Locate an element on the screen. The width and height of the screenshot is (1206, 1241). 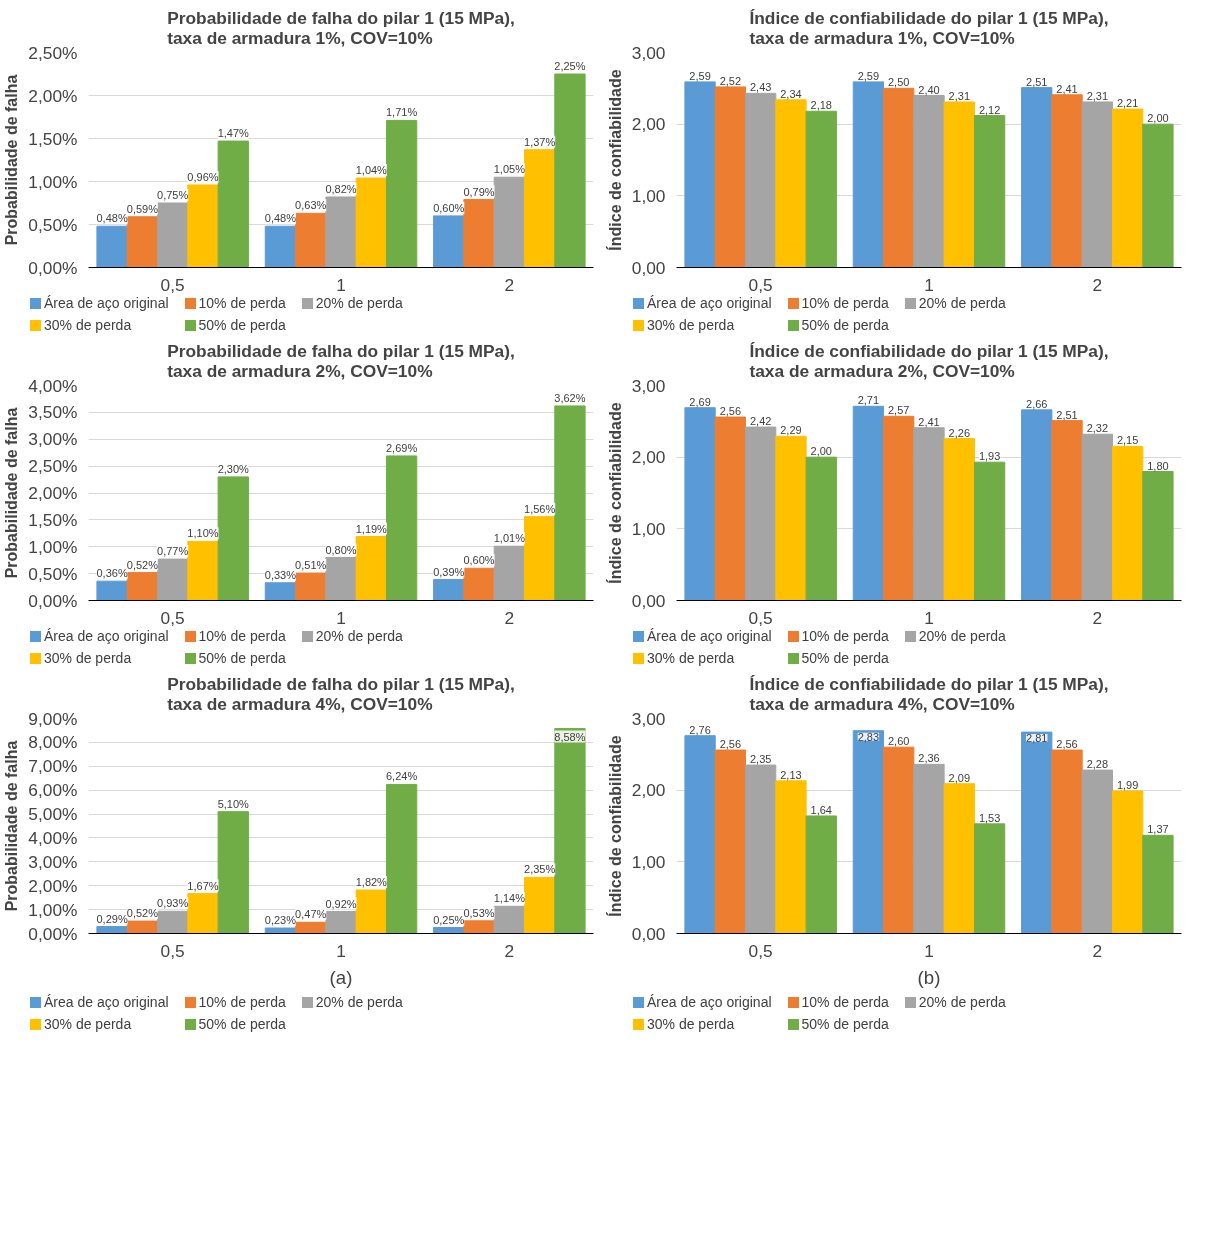
data-label: 2,31 is located at coordinates (959, 95).